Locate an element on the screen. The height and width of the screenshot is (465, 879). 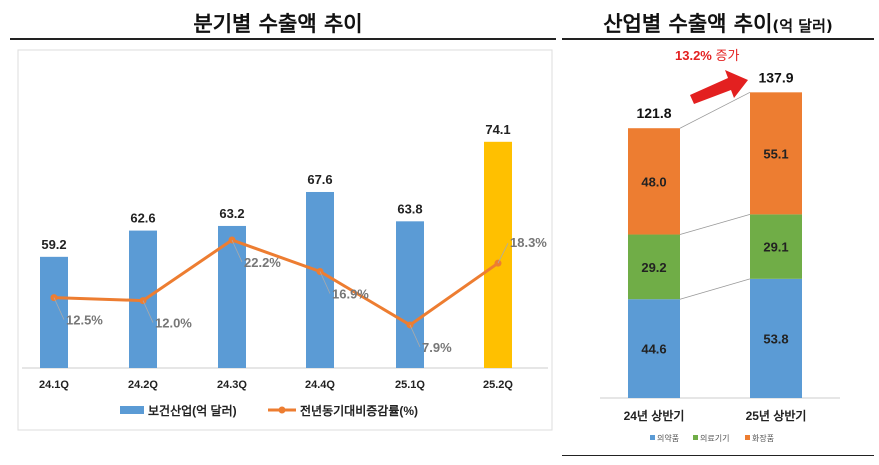
increase-word: 증가 is located at coordinates (727, 55).